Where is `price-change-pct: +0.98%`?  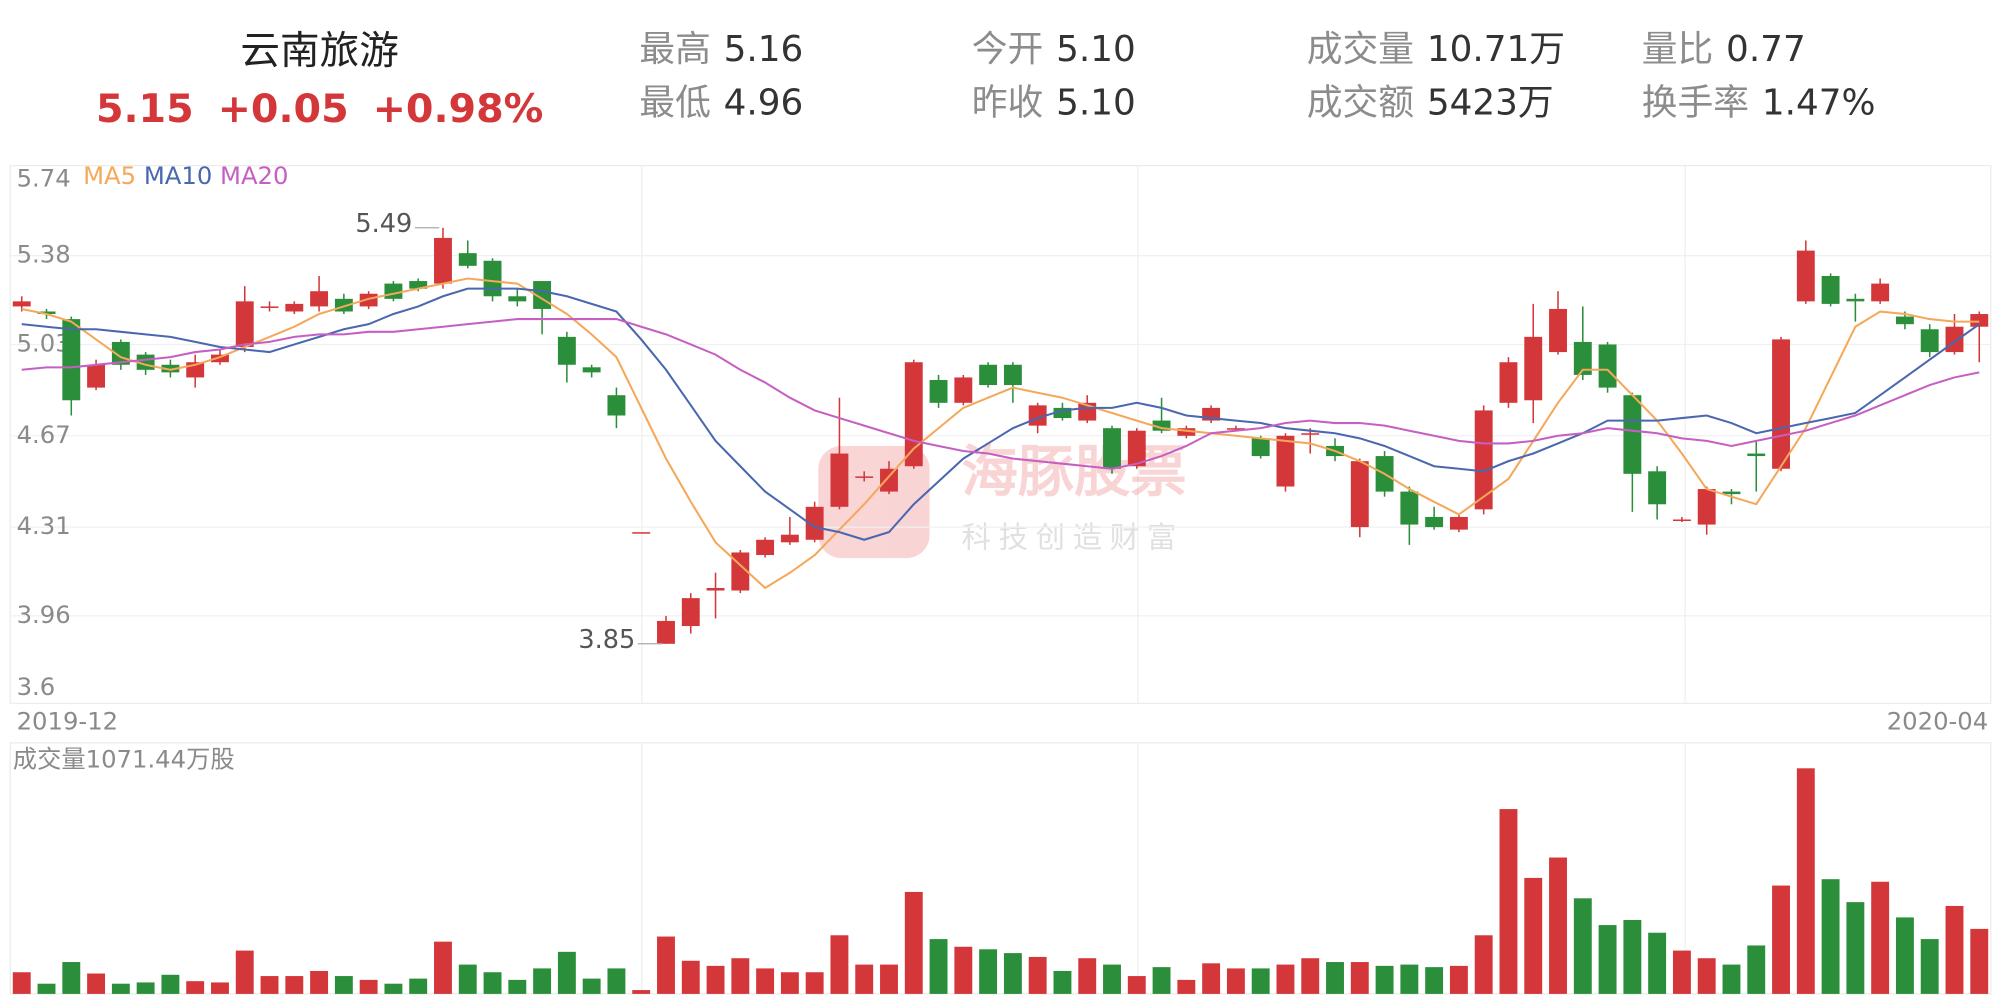
price-change-pct: +0.98% is located at coordinates (458, 108).